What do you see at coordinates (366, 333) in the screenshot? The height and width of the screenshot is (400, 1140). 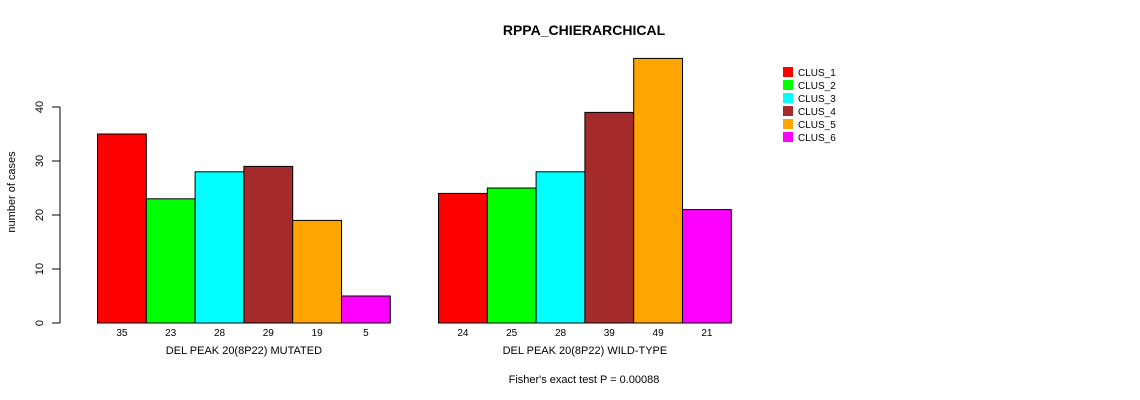 I see `bar-count-label: 5` at bounding box center [366, 333].